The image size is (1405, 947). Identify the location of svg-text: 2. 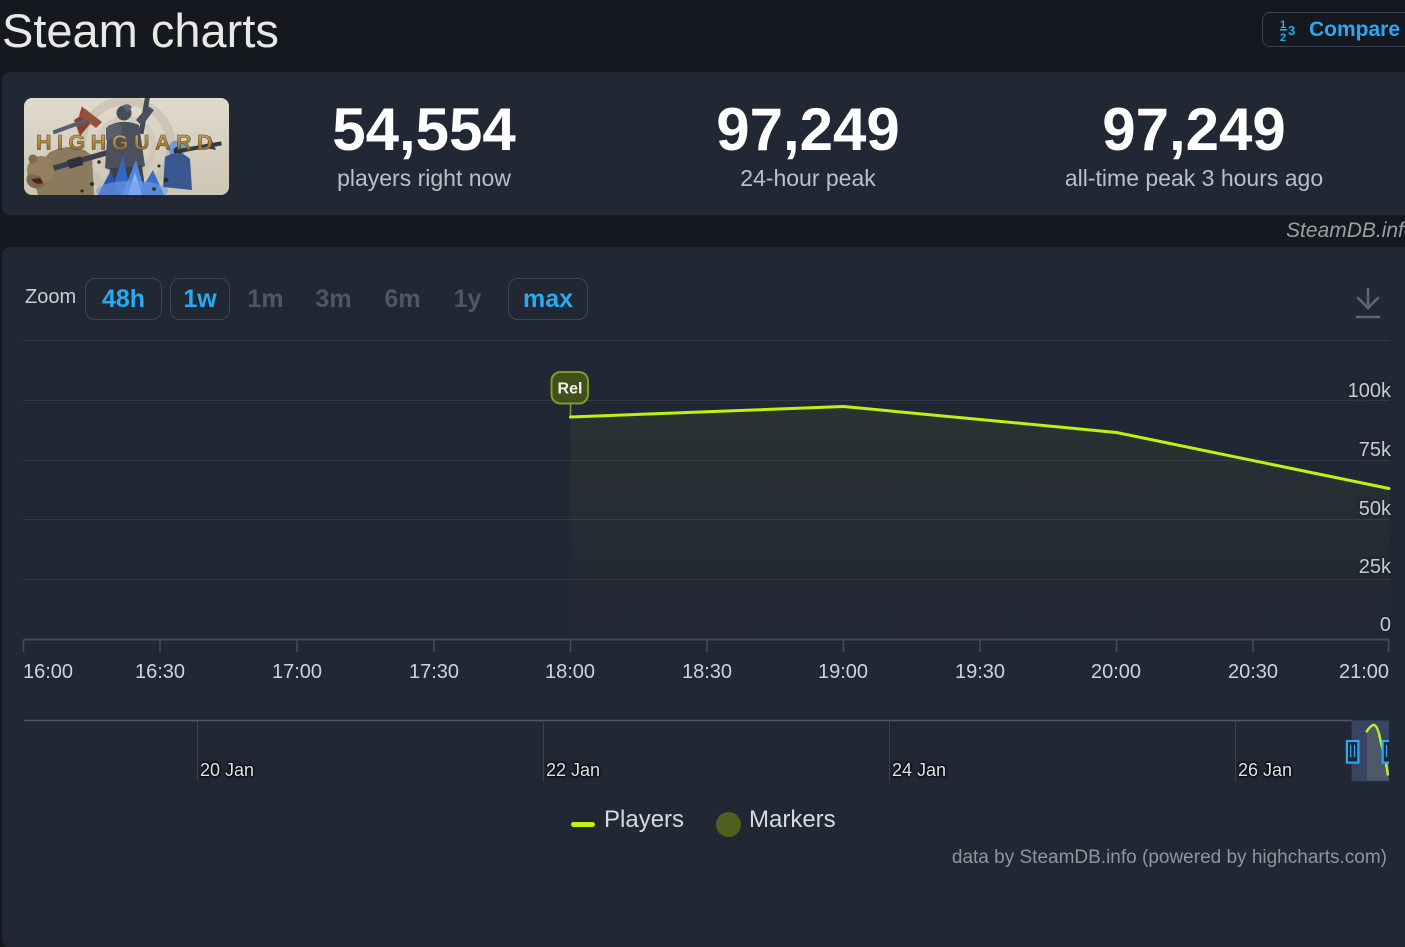
(1283, 37).